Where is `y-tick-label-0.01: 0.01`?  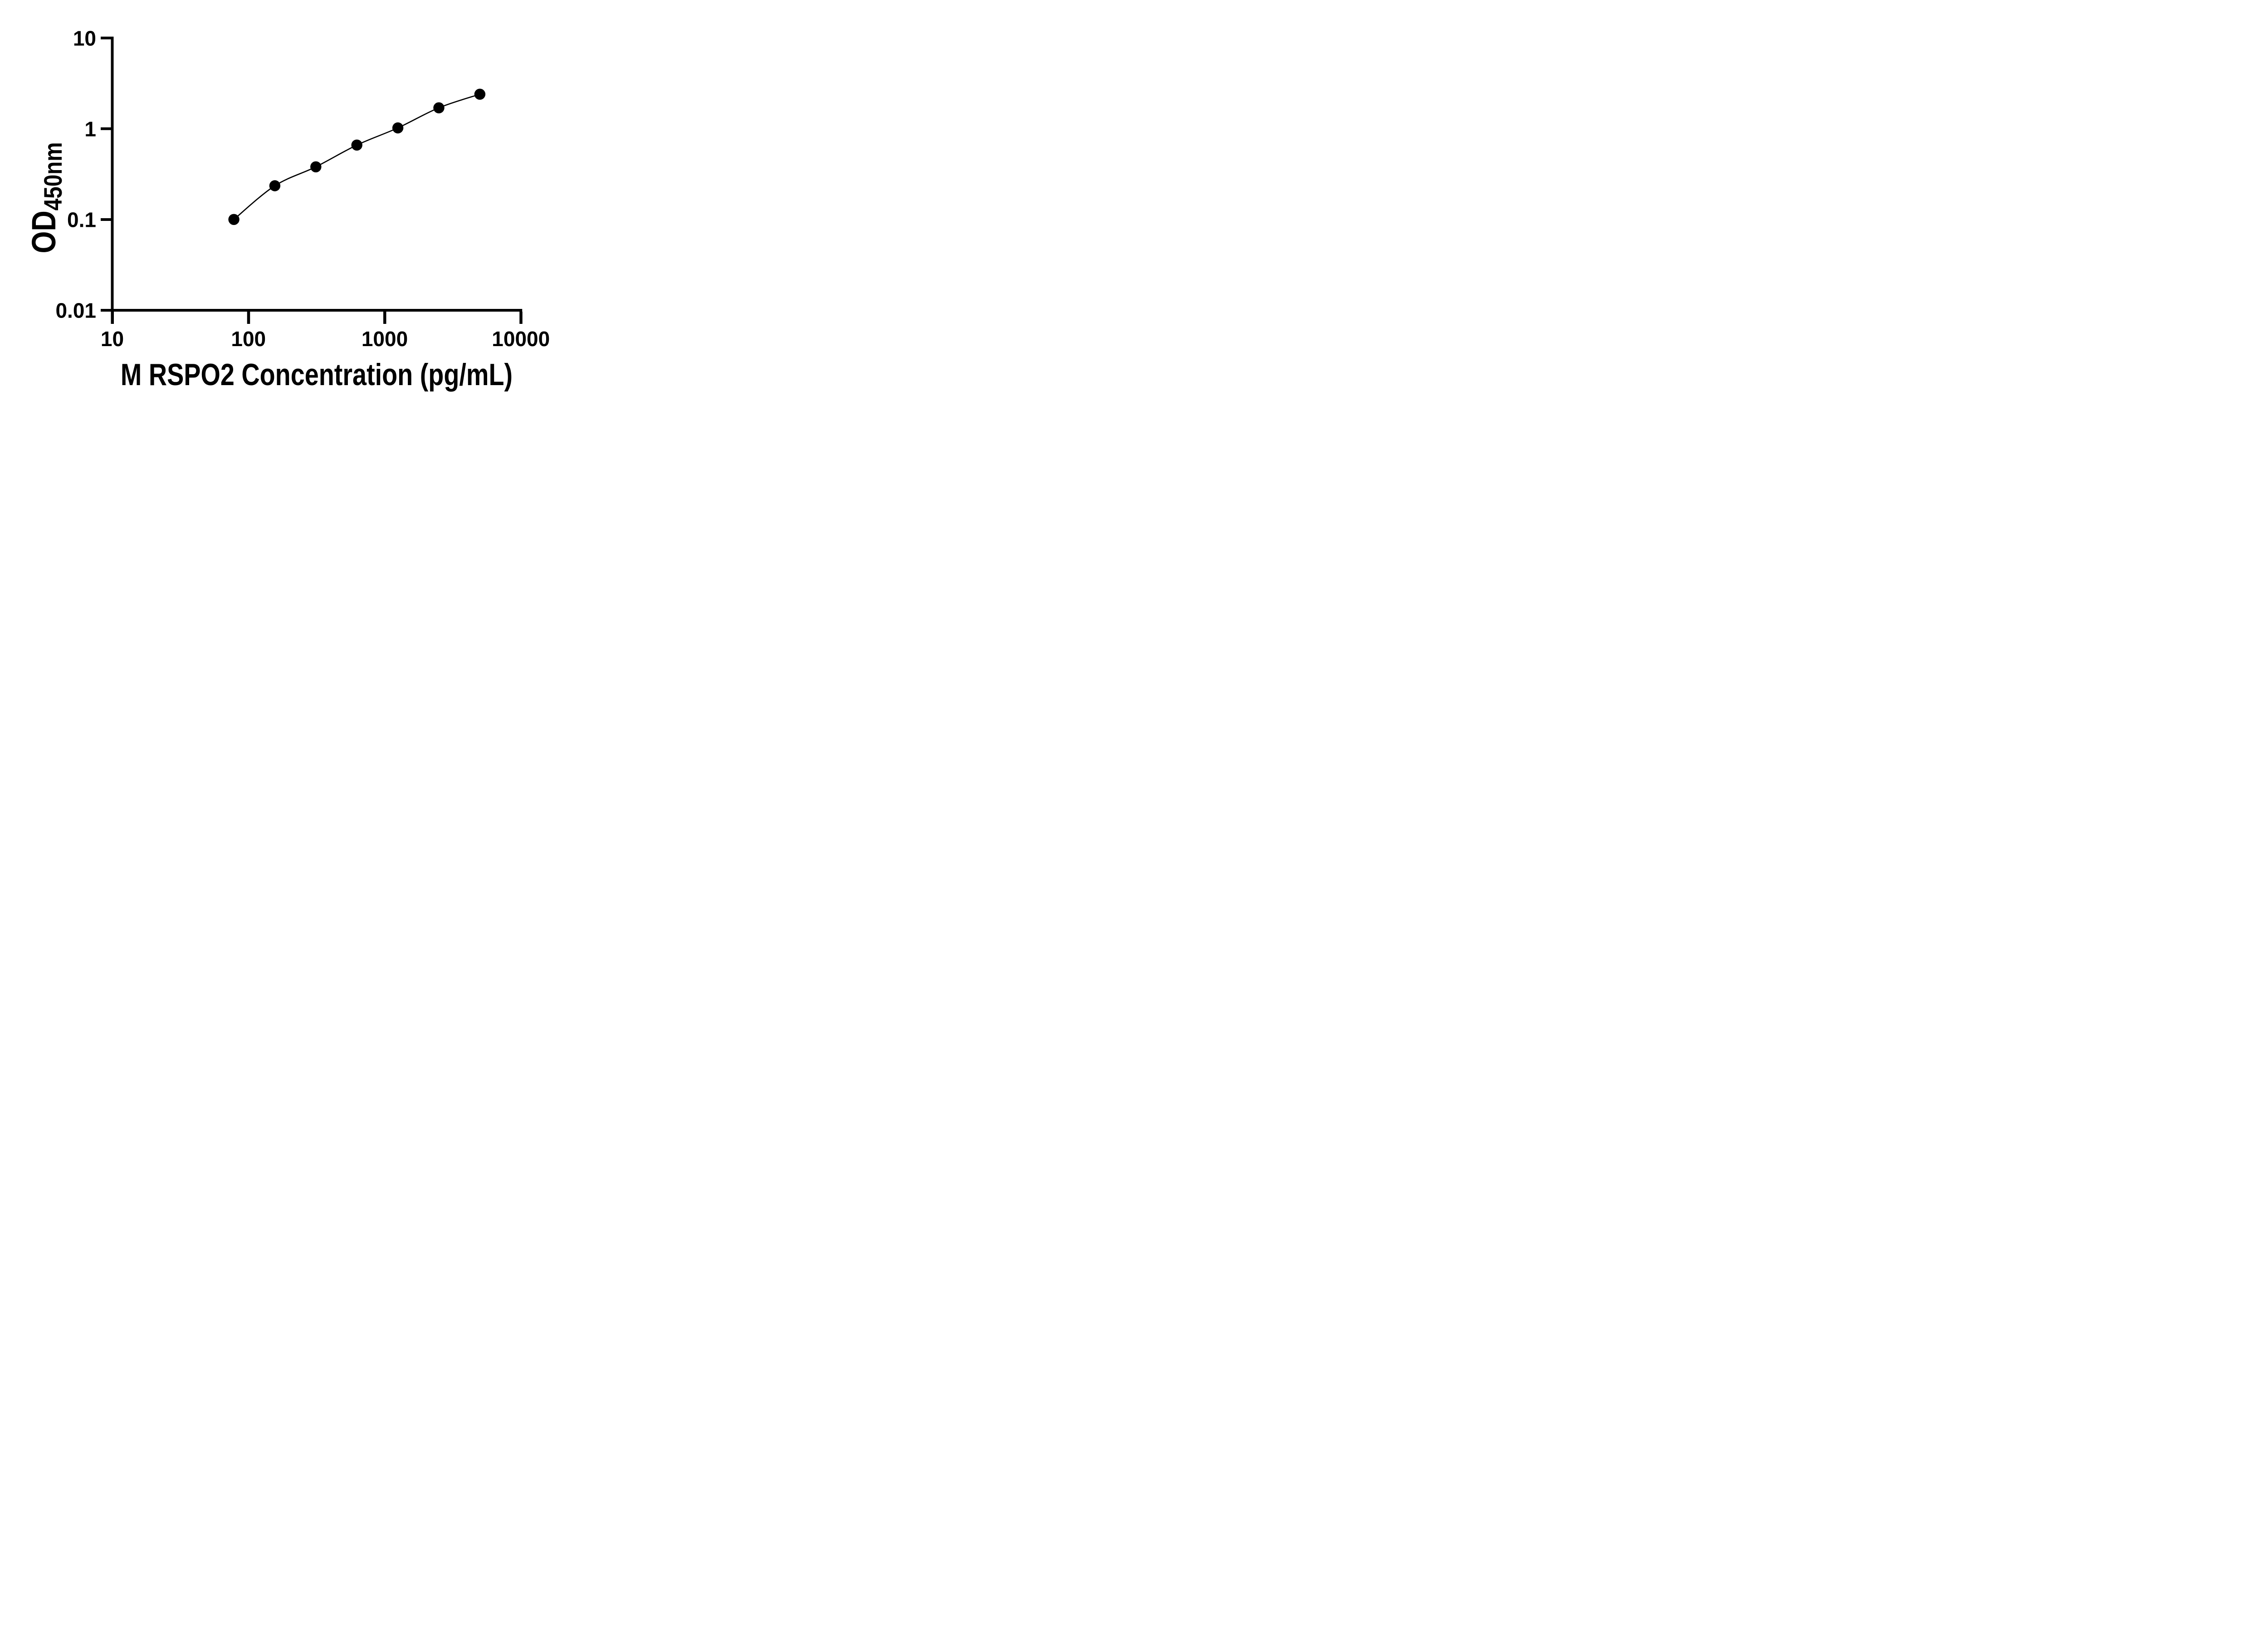 y-tick-label-0.01: 0.01 is located at coordinates (75, 311).